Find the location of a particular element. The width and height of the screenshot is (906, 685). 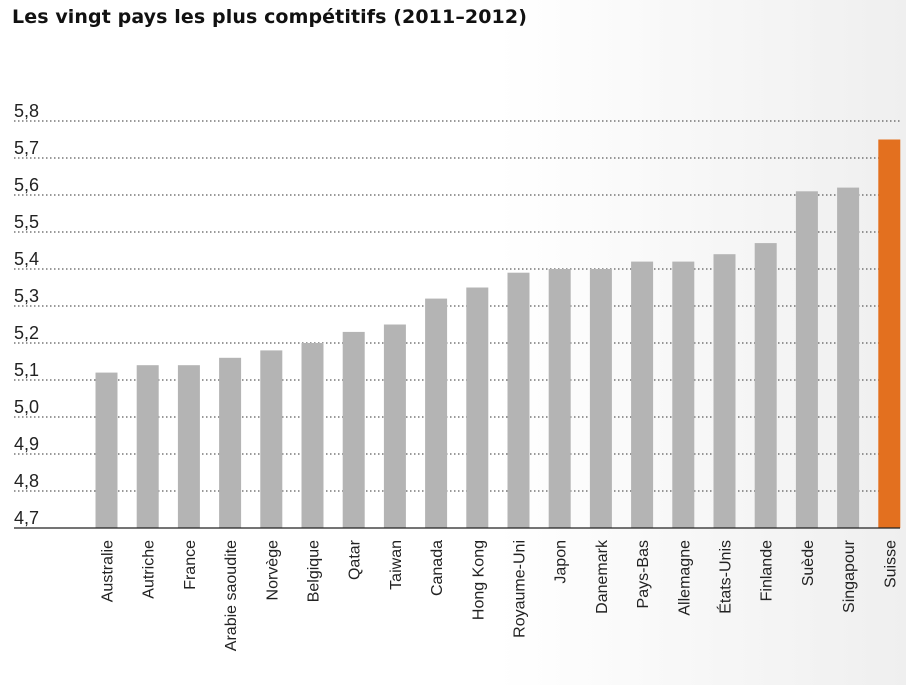

x-category-label: Japon is located at coordinates (561, 562).